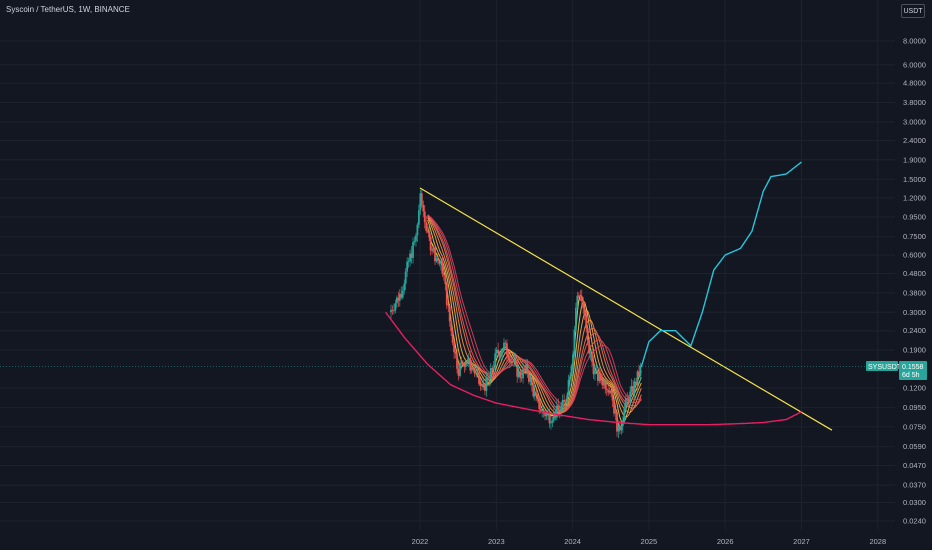 The height and width of the screenshot is (550, 932). I want to click on time-axis: 2022 2023 2024 2025 2026 2027 2028, so click(649, 541).